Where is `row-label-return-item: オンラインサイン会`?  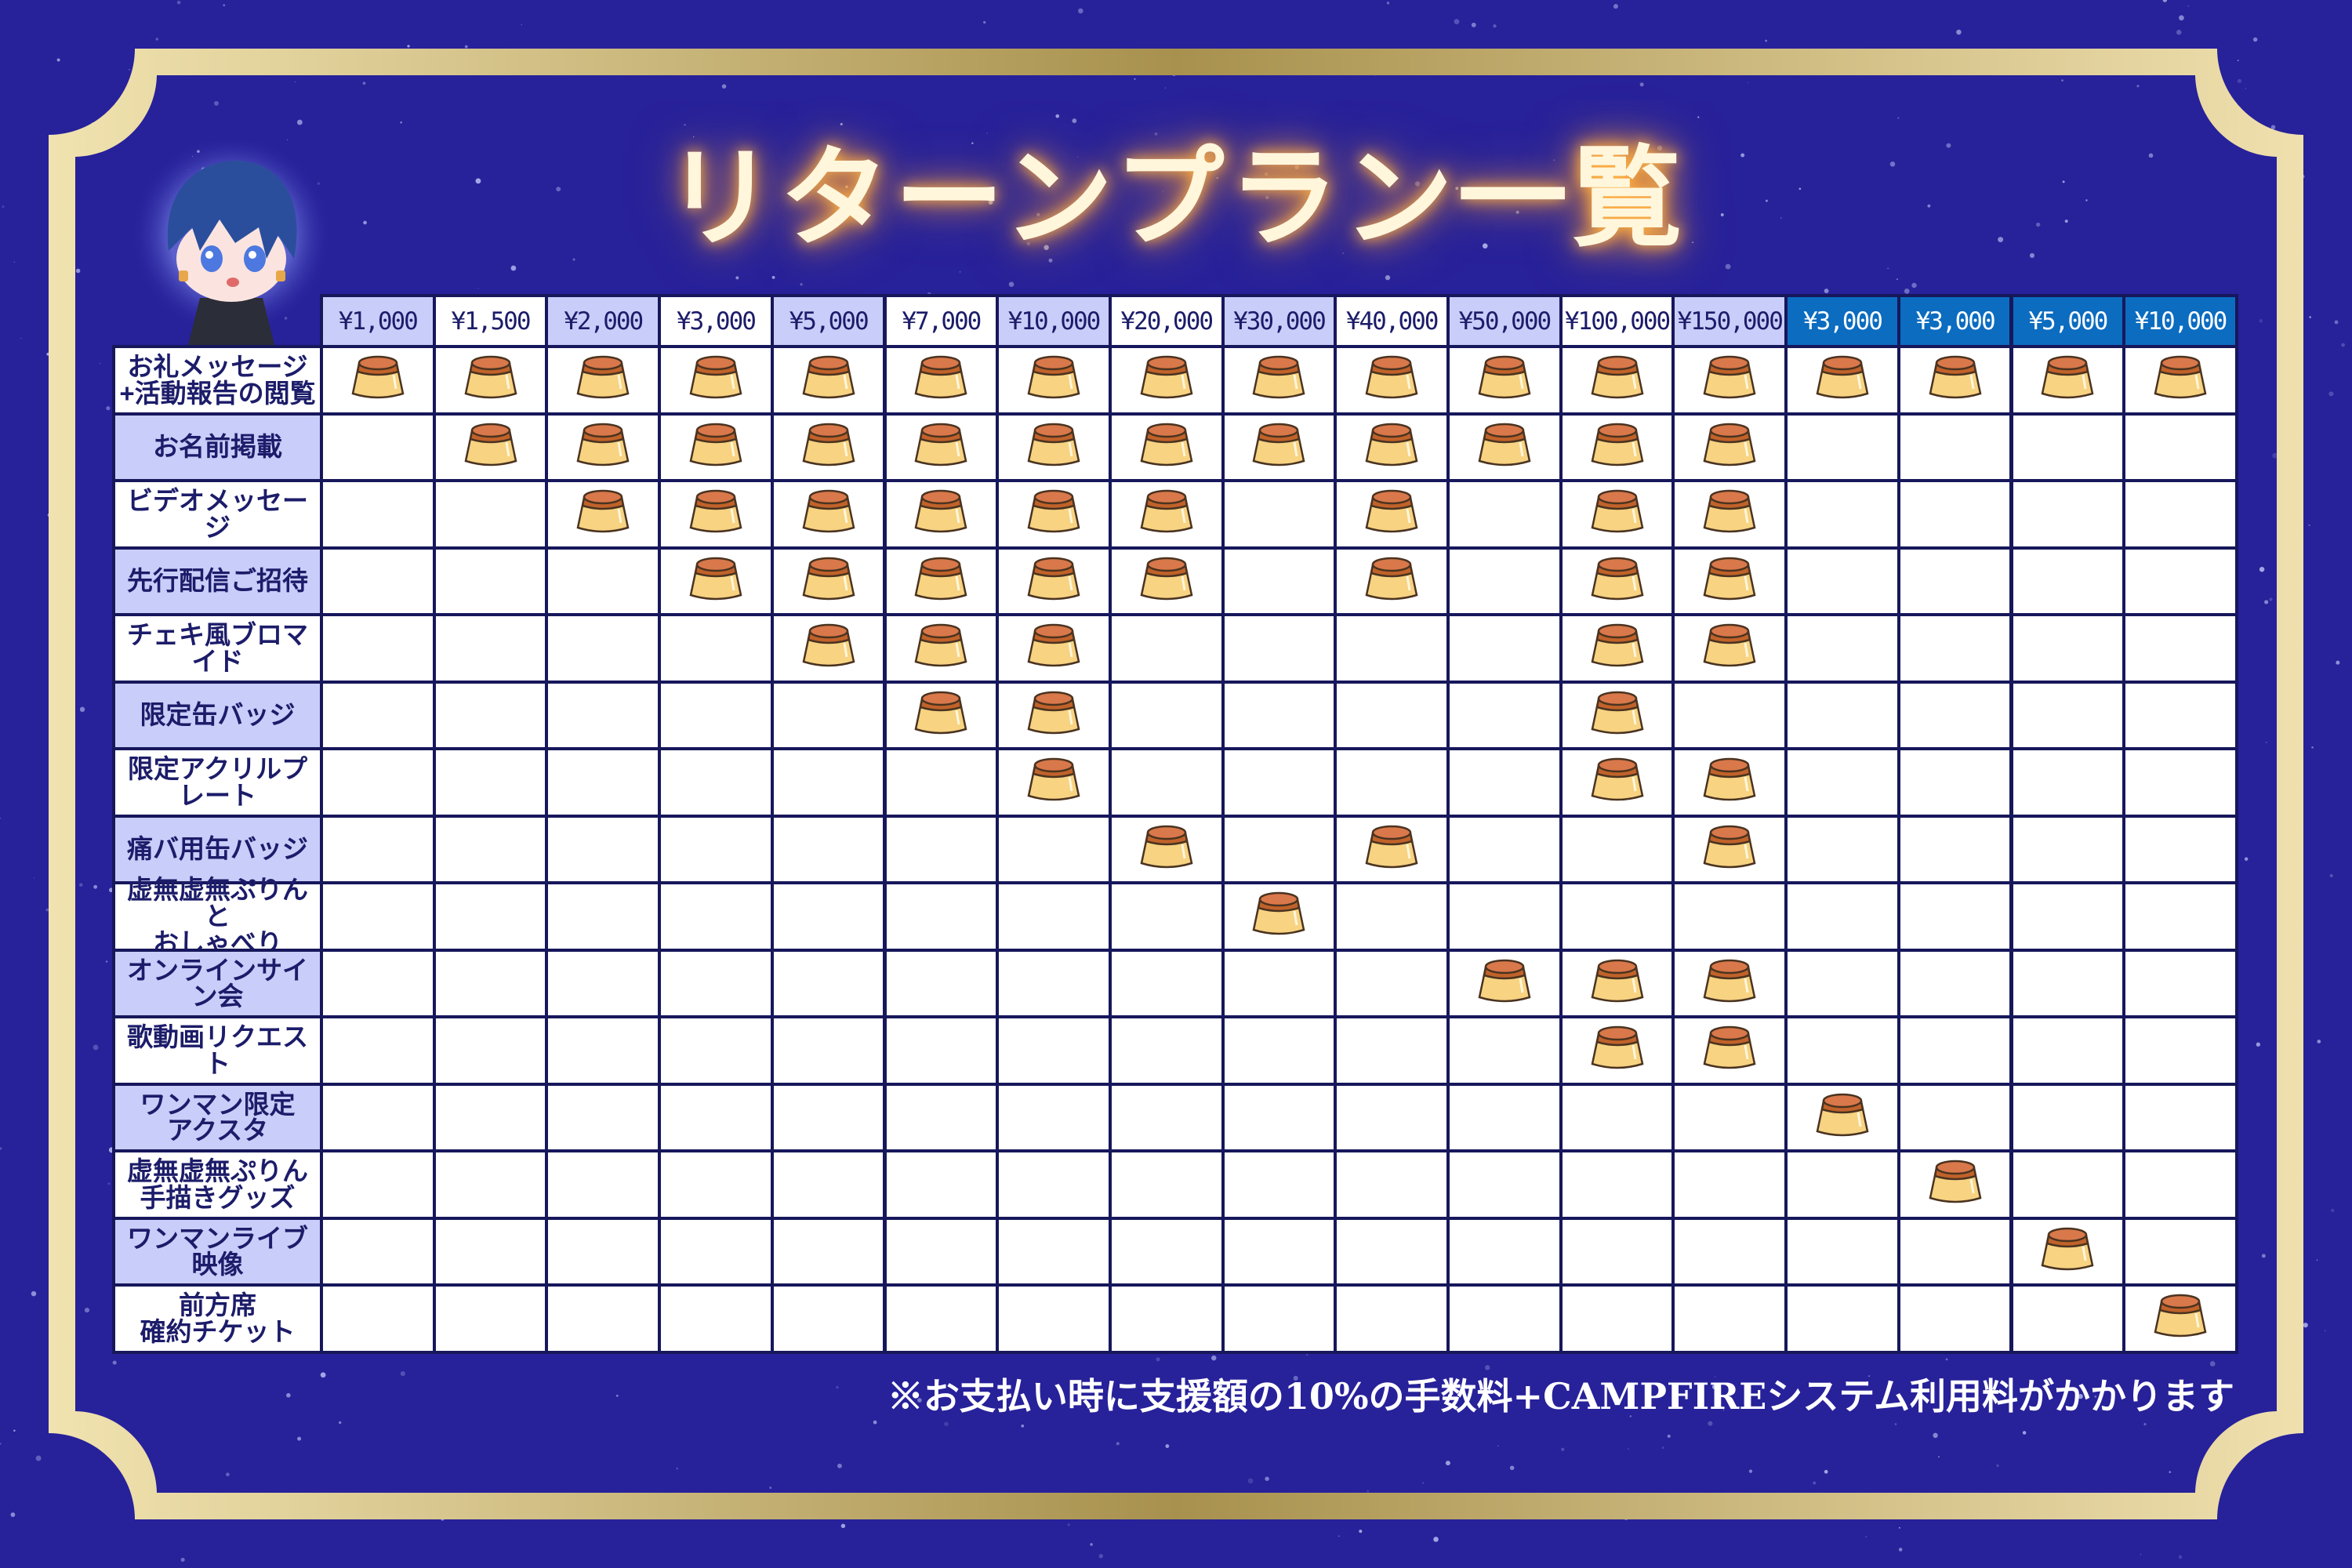
row-label-return-item: オンラインサイン会 is located at coordinates (218, 983).